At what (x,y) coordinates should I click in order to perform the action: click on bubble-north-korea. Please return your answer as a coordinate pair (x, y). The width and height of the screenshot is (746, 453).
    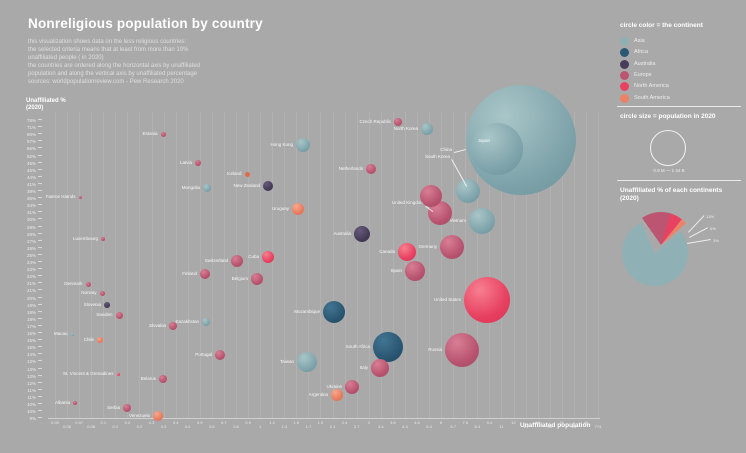
    Looking at the image, I should click on (427, 129).